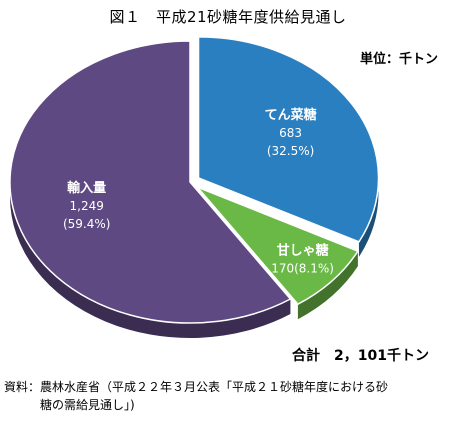 Image resolution: width=456 pixels, height=421 pixels. Describe the element at coordinates (228, 17) in the screenshot. I see `chart-title: 図１ 平成21砂糖年度供給見通し` at that location.